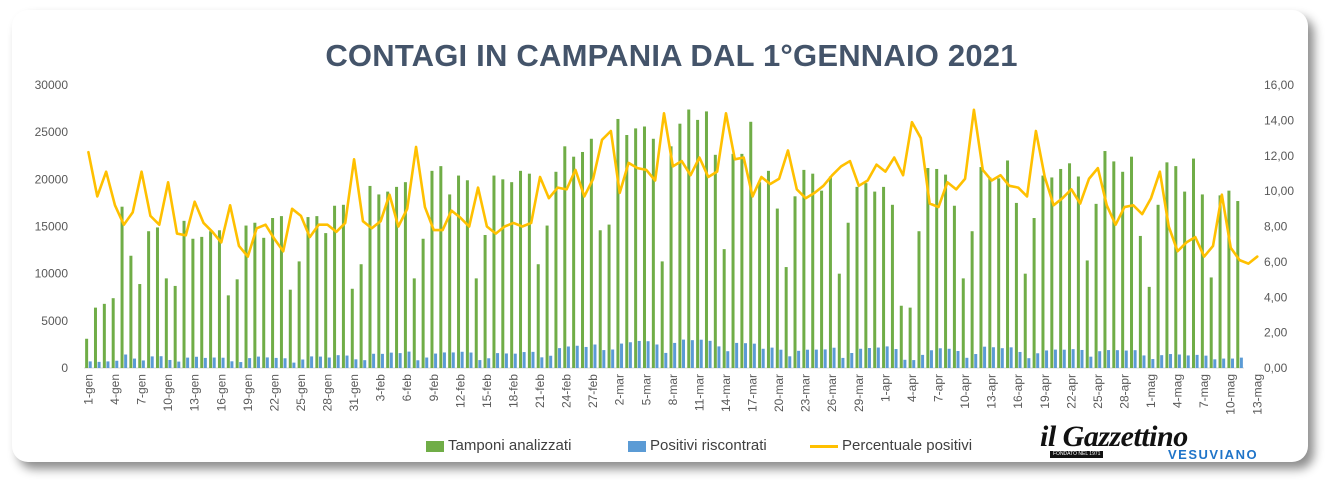  What do you see at coordinates (1231, 394) in the screenshot?
I see `x-tick-label: 10-mag` at bounding box center [1231, 394].